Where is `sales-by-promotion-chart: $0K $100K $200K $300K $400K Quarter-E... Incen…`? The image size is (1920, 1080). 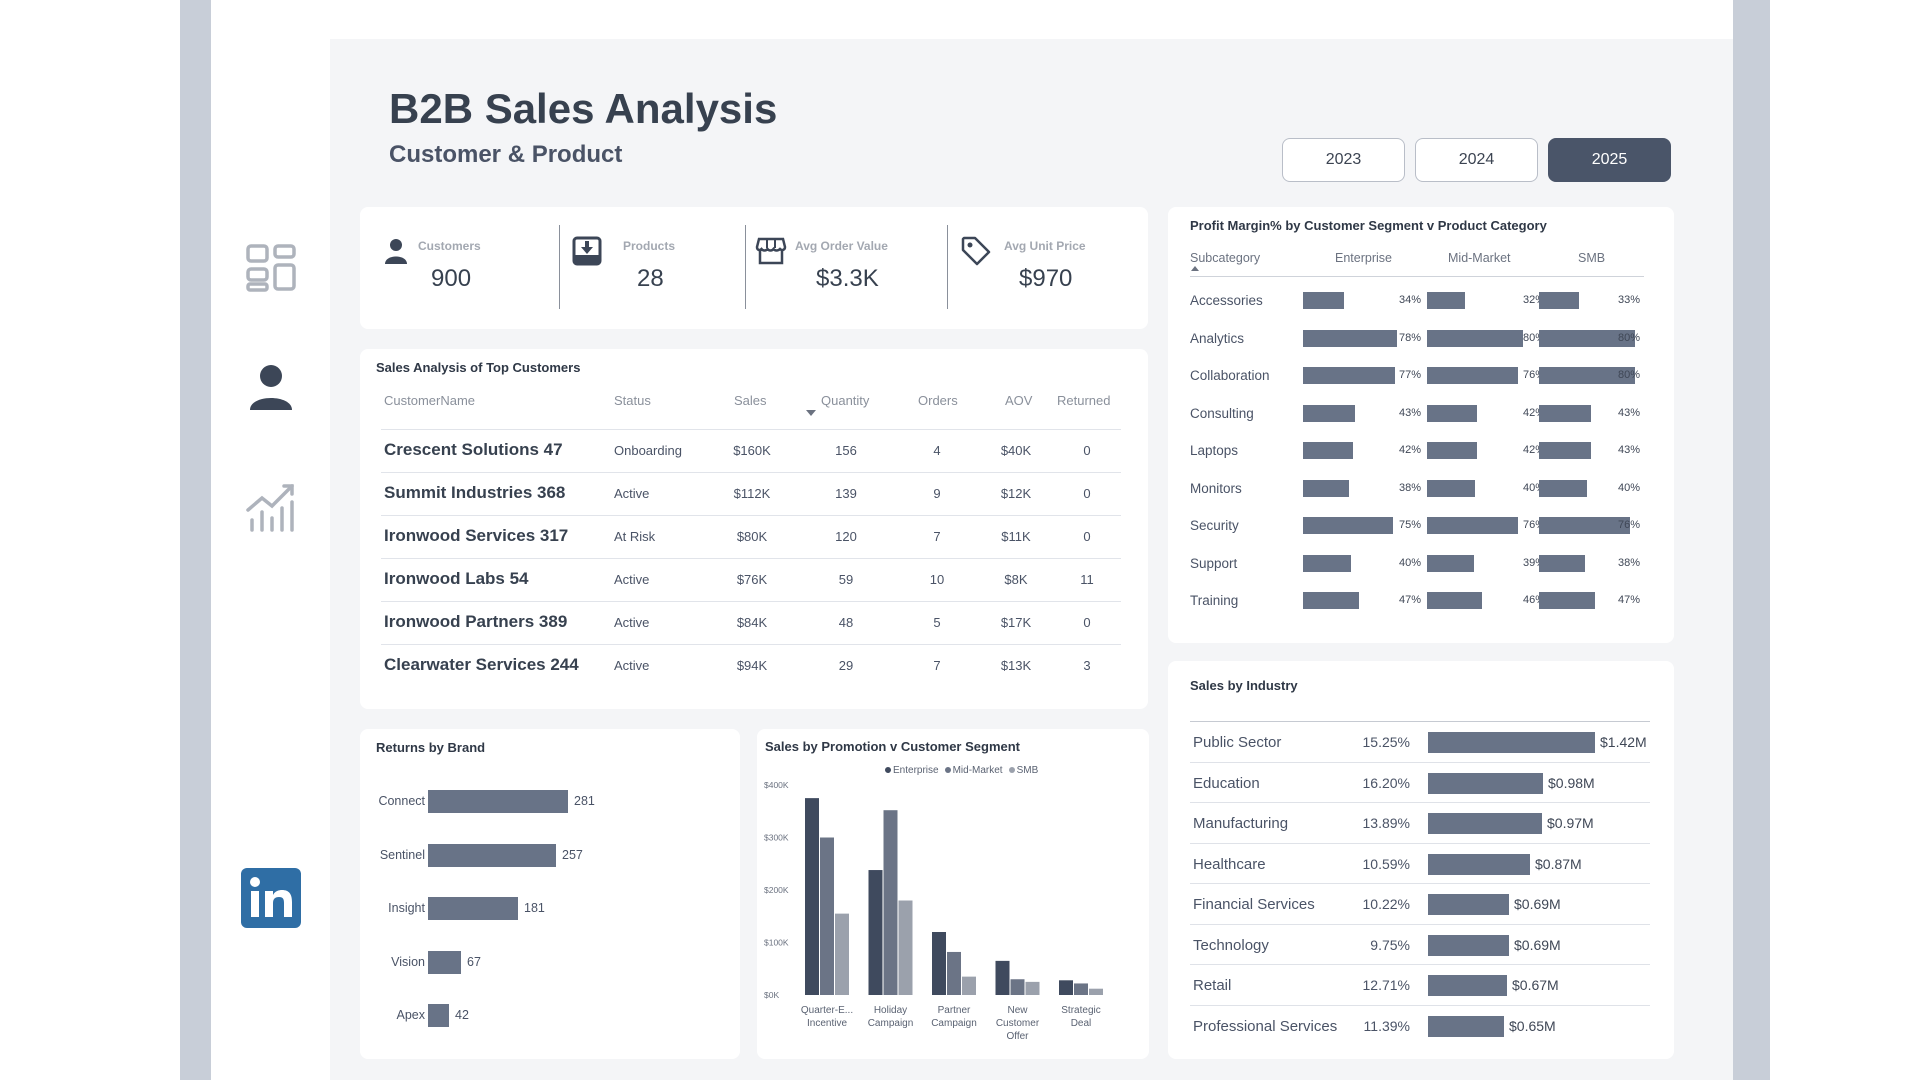 sales-by-promotion-chart: $0K $100K $200K $300K $400K Quarter-E... Incen… is located at coordinates (933, 911).